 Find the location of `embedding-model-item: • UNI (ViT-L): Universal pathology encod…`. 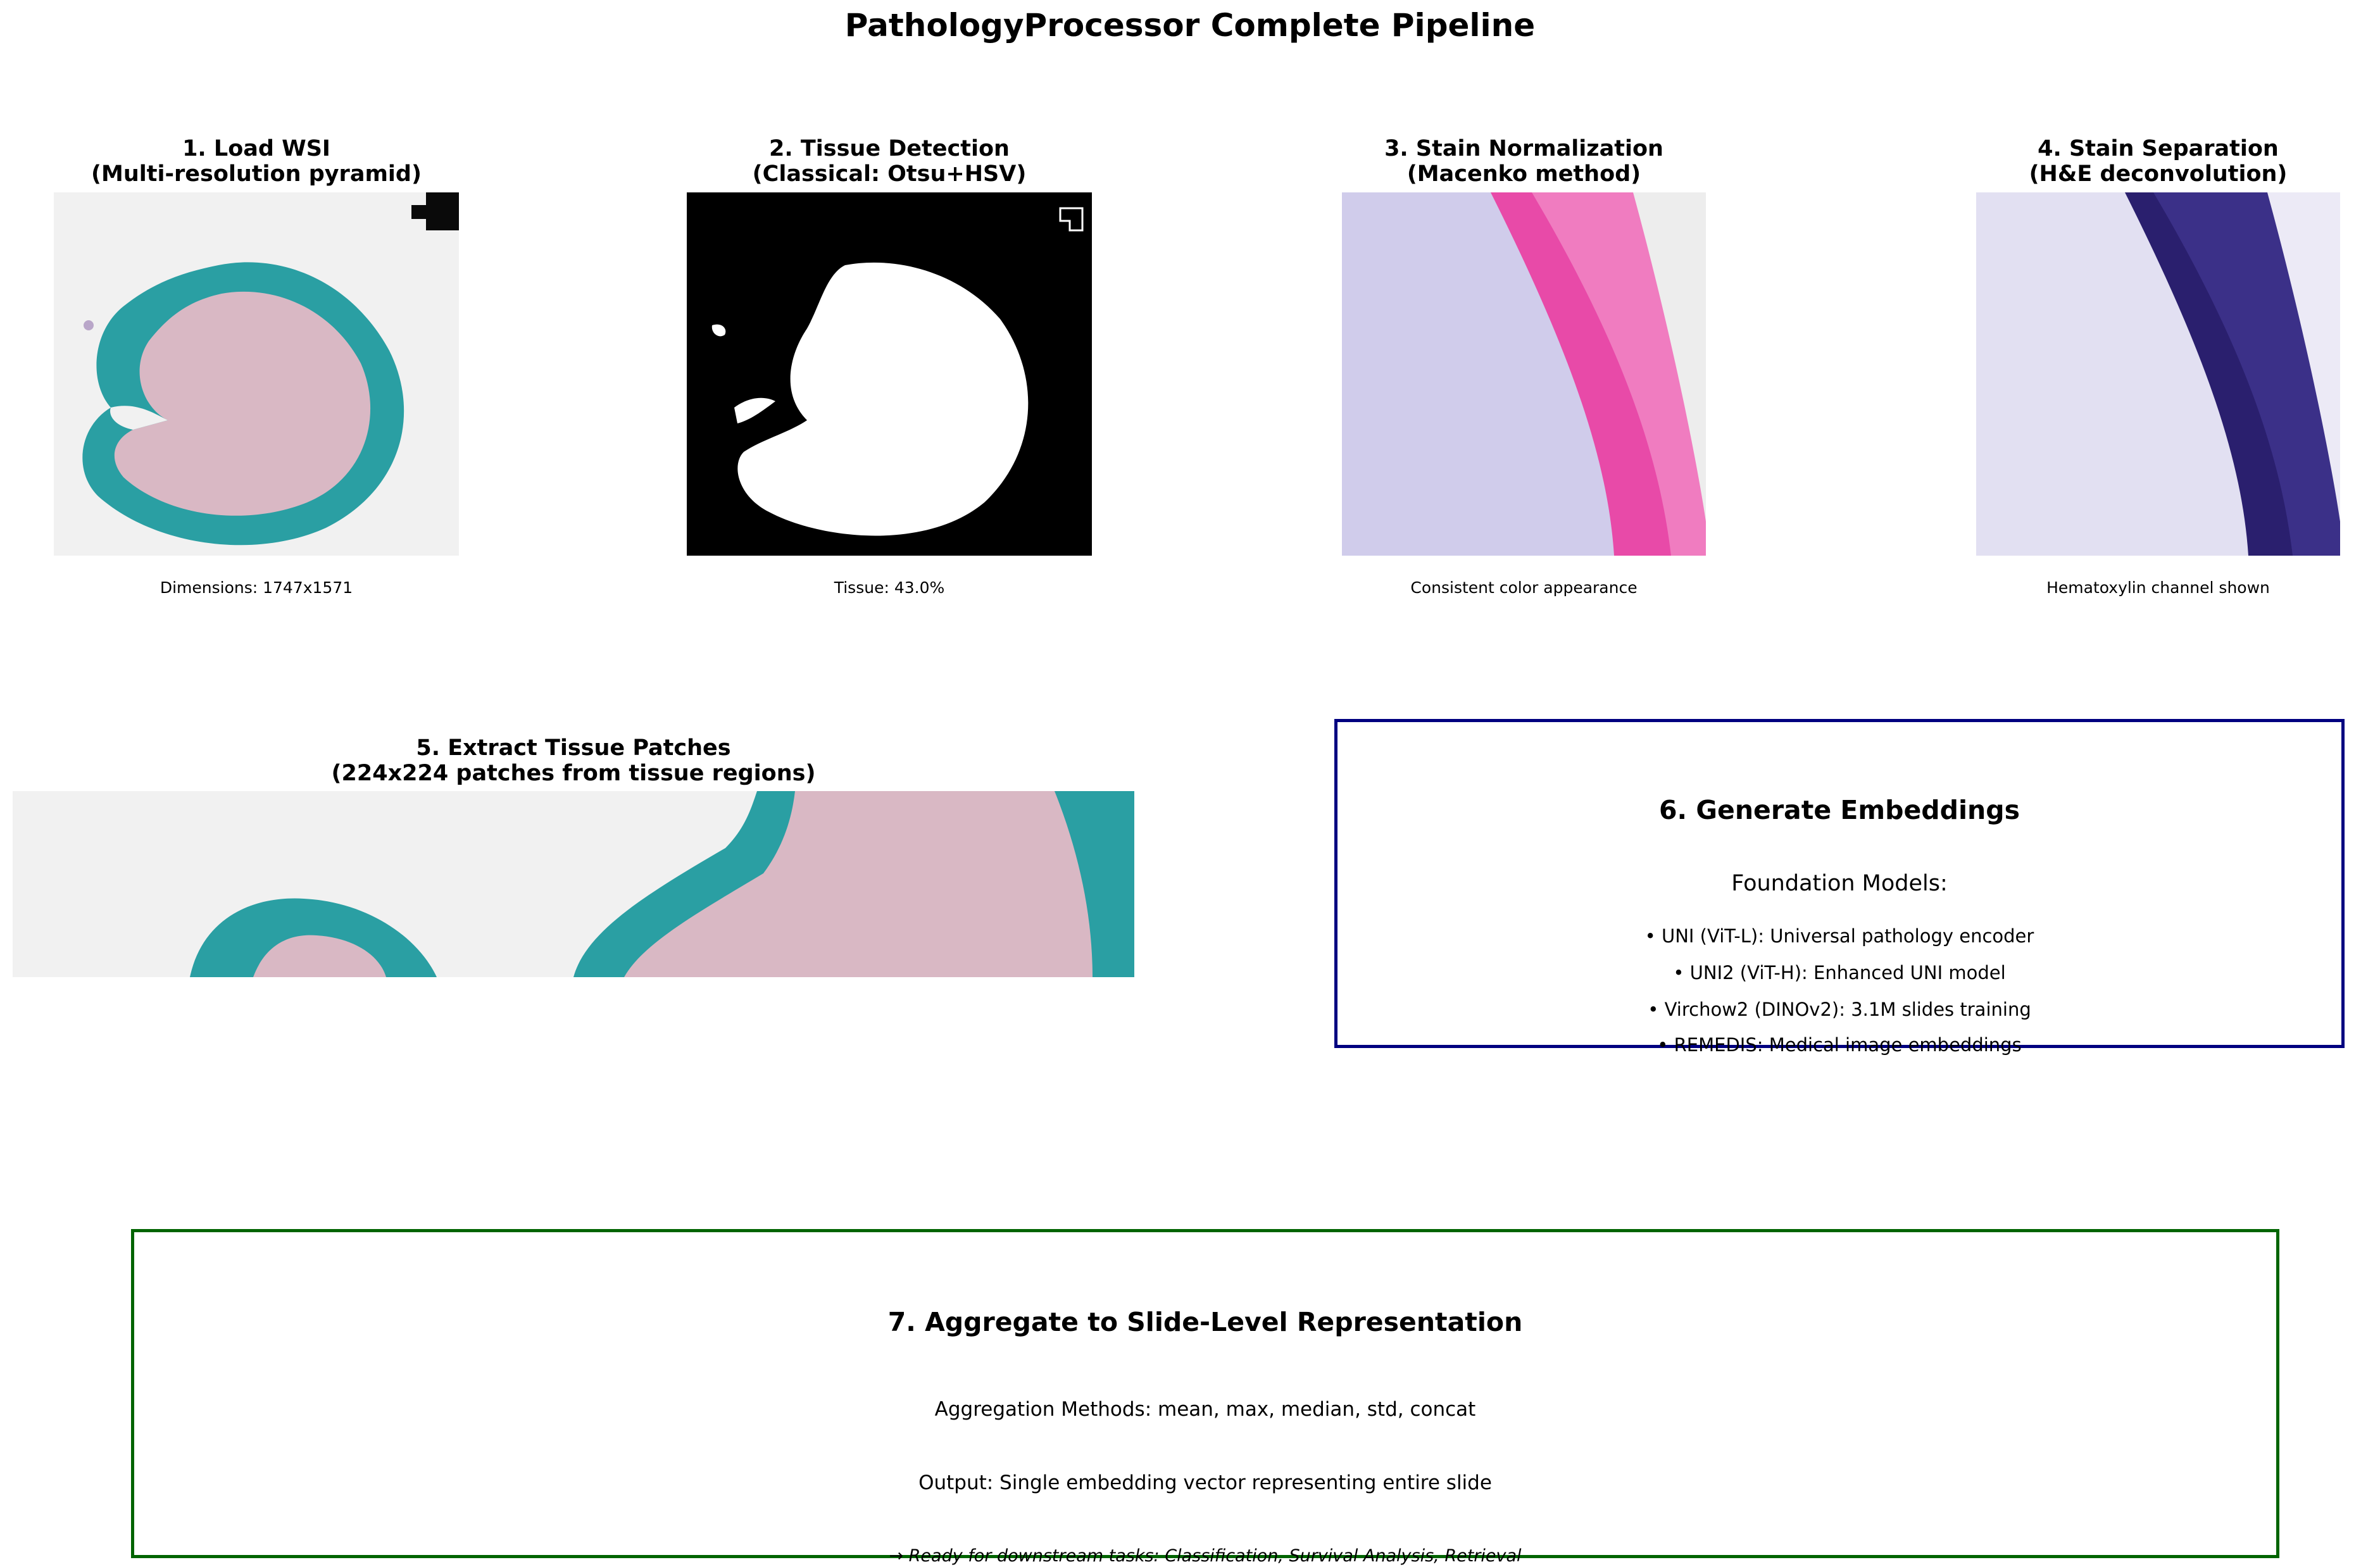

embedding-model-item: • UNI (ViT-L): Universal pathology encod… is located at coordinates (1839, 936).